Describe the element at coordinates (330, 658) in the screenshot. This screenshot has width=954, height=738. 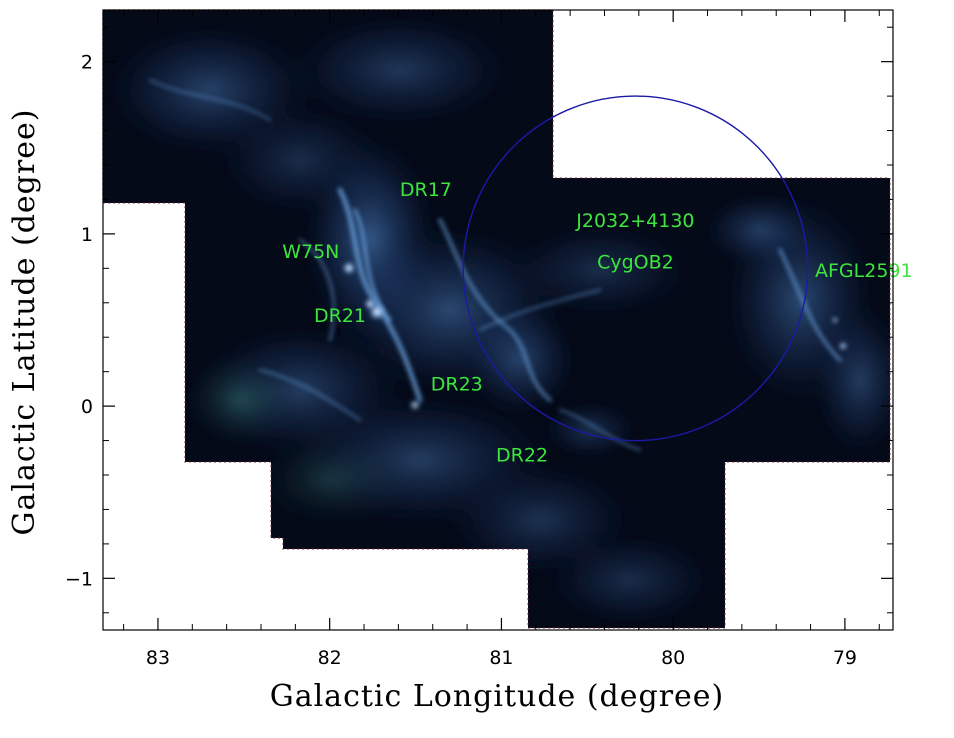
I see `x-tick-label: 82` at that location.